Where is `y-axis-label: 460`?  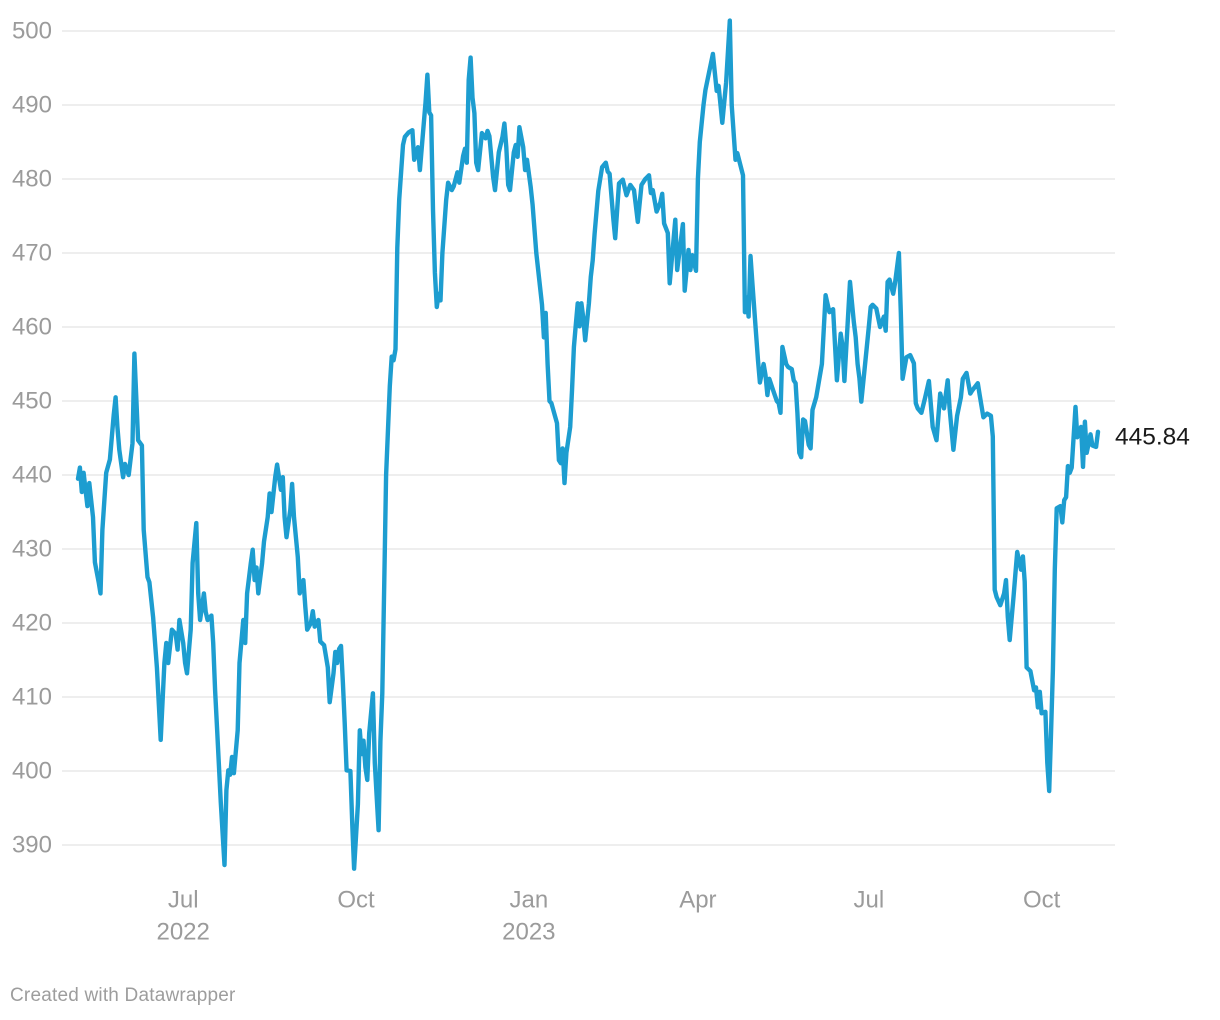
y-axis-label: 460 is located at coordinates (32, 327).